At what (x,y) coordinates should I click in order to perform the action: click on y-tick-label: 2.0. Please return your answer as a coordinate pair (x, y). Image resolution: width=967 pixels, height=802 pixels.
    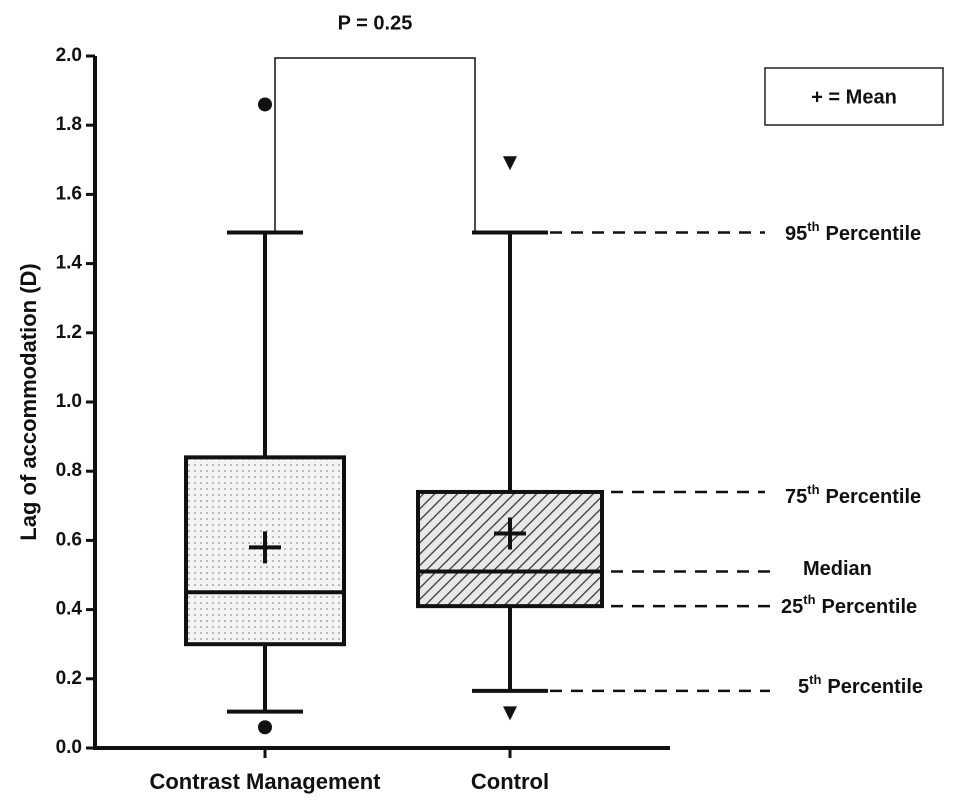
    Looking at the image, I should click on (69, 55).